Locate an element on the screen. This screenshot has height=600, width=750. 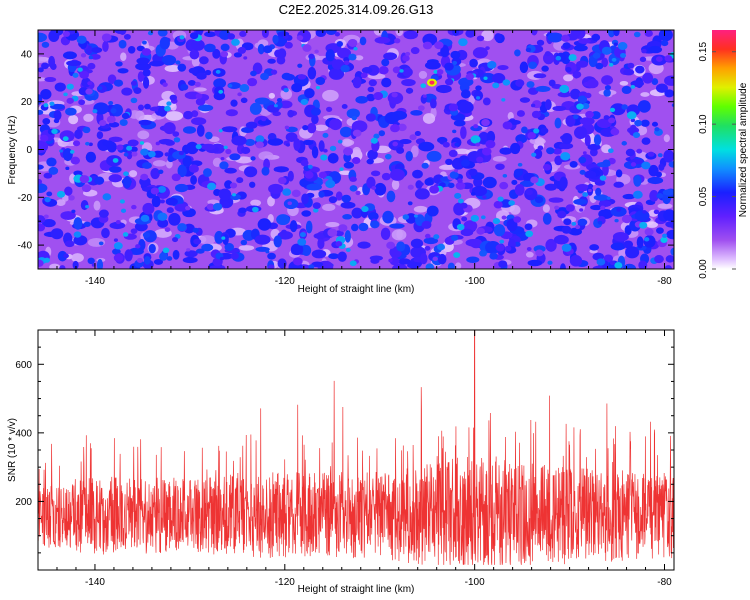
spectrogram-x-tick-label: -100 is located at coordinates (475, 281).